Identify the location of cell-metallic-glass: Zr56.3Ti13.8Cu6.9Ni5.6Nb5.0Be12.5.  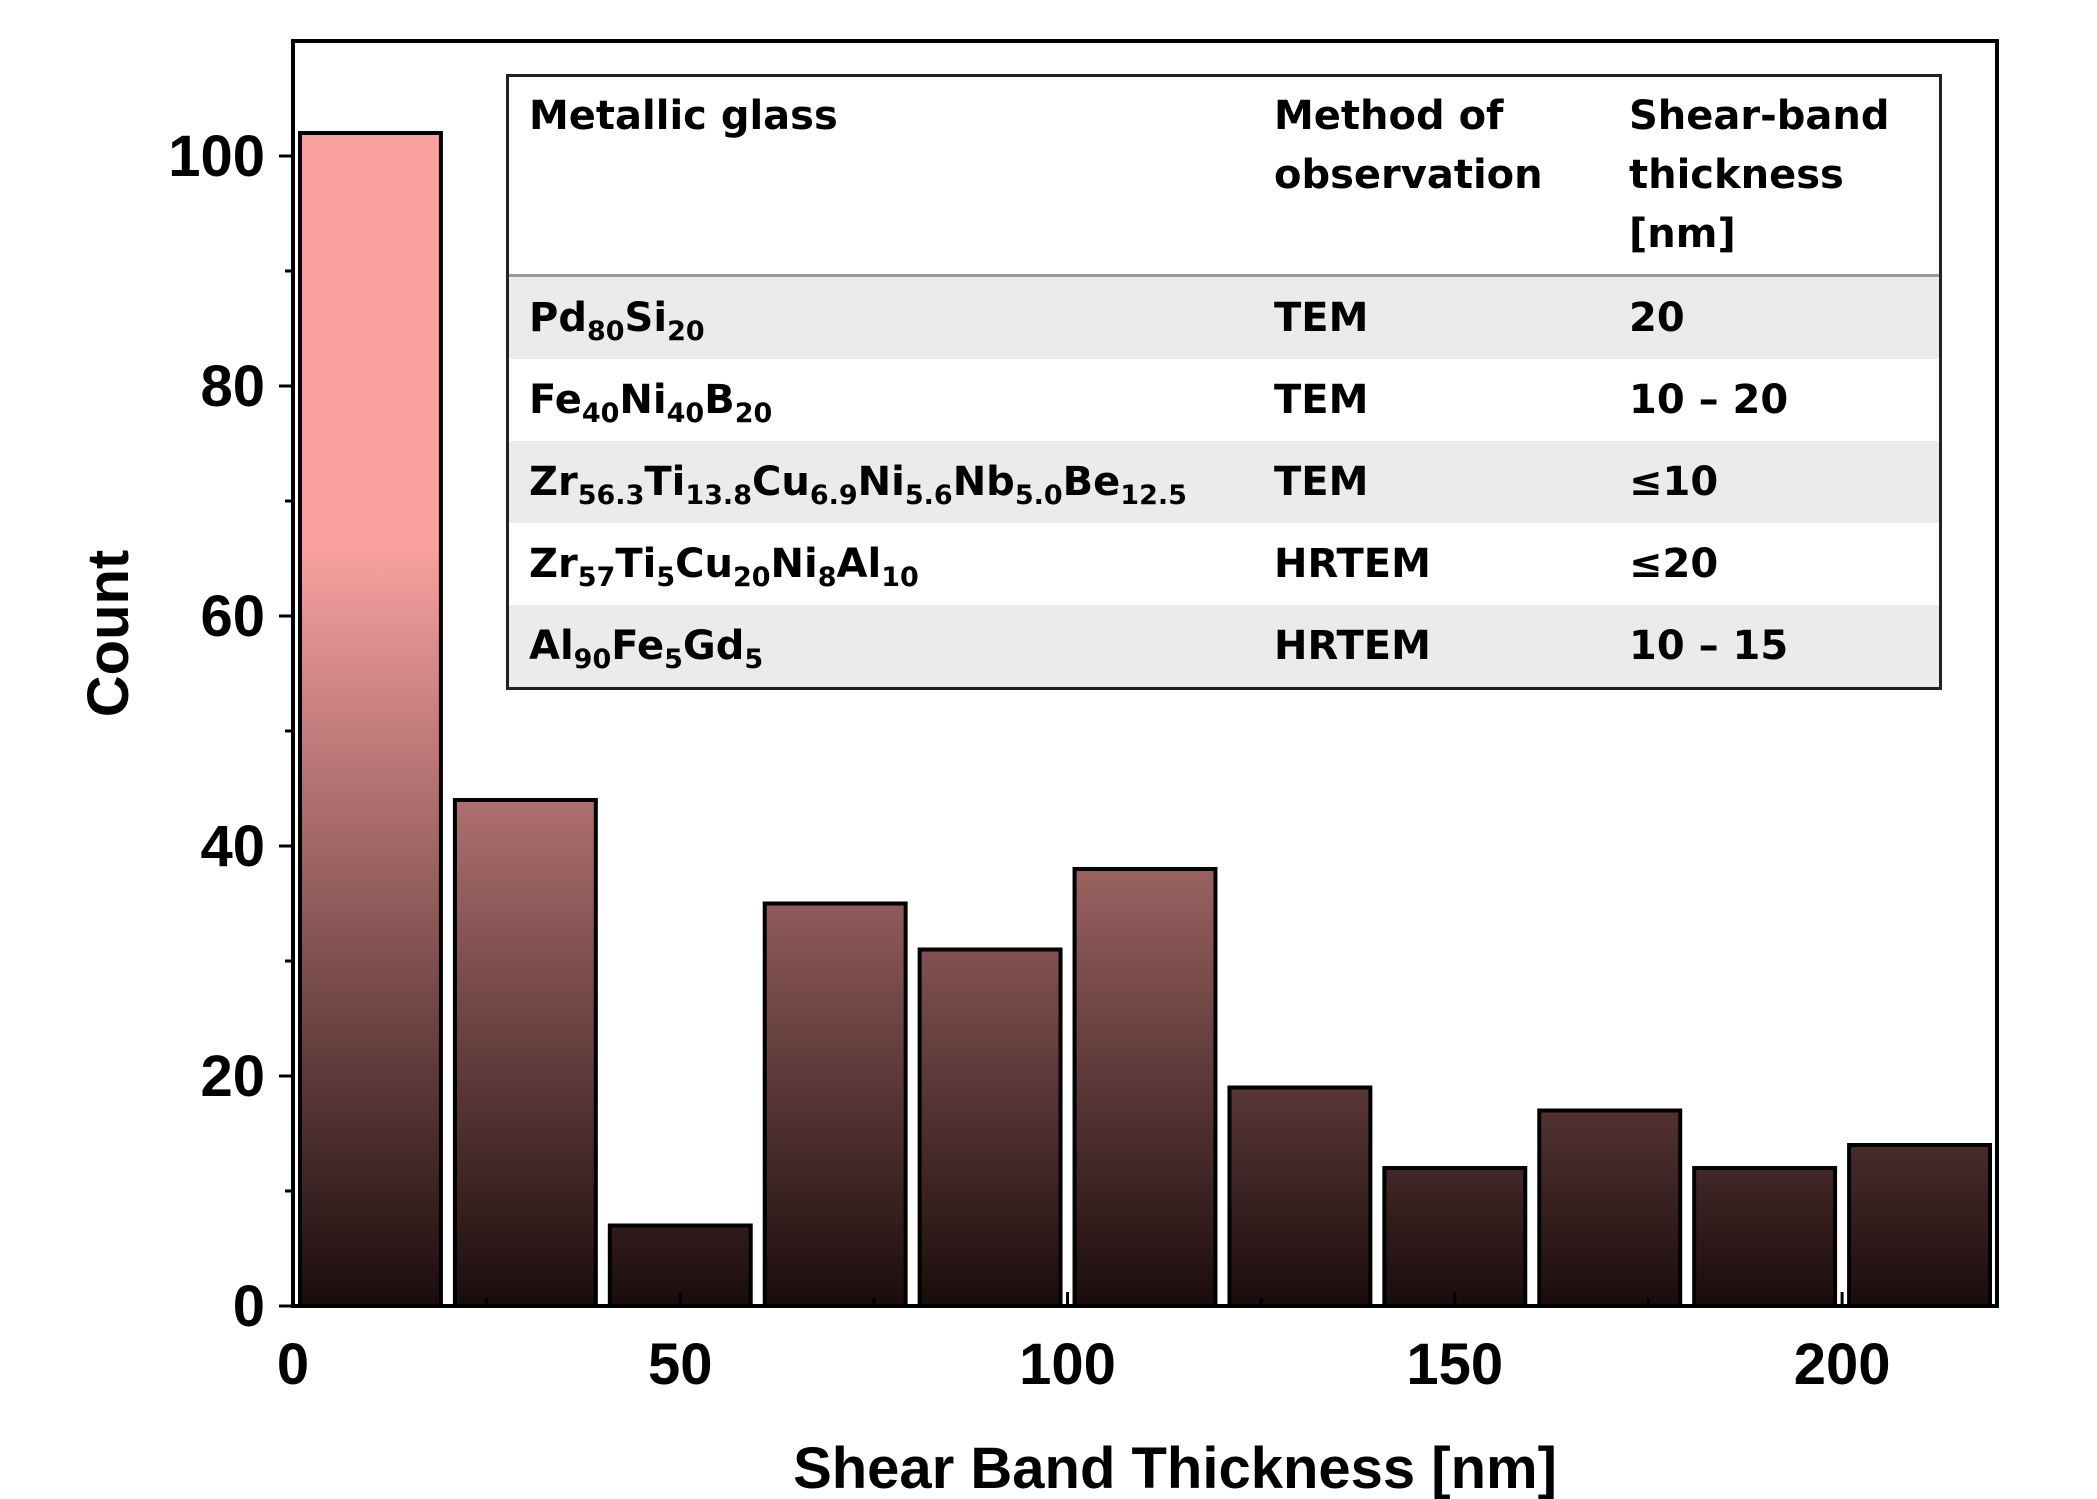
(881, 482).